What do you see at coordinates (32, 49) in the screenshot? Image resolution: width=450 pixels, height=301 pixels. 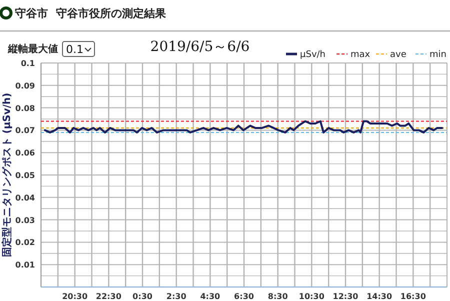 I see `text: 縦軸最大値` at bounding box center [32, 49].